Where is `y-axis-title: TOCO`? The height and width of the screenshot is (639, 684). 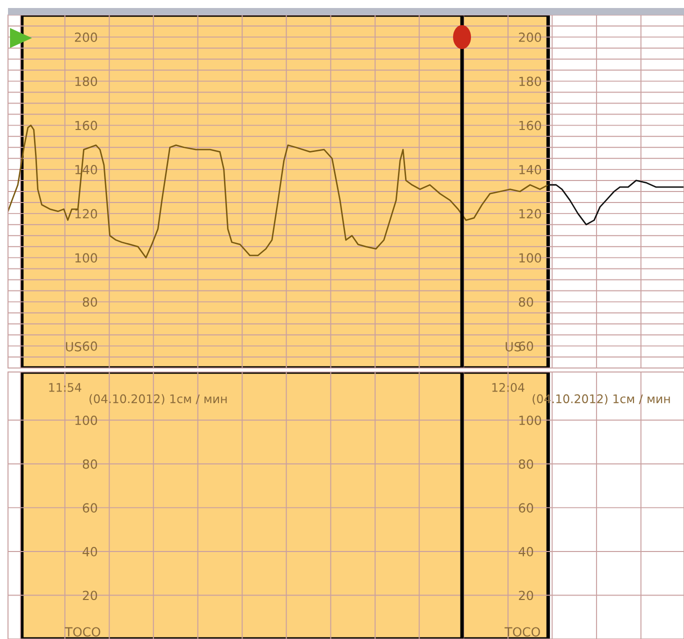
y-axis-title: TOCO is located at coordinates (82, 632).